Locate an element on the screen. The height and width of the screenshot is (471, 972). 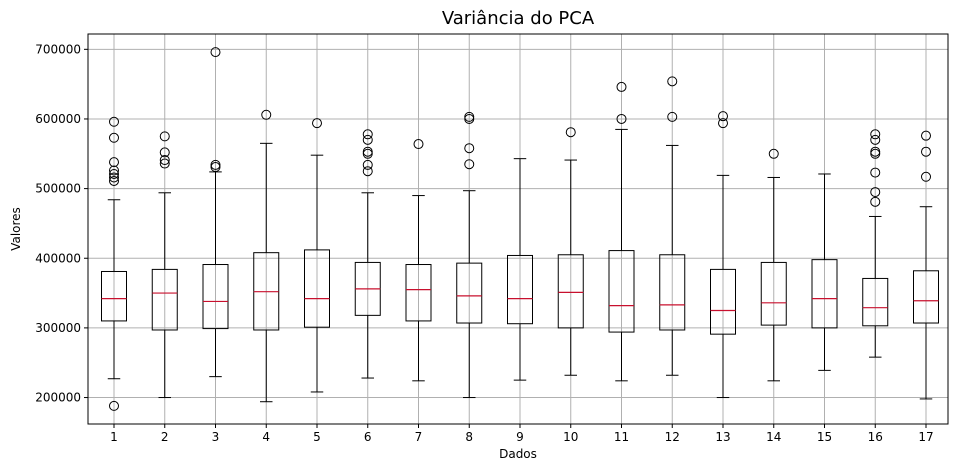
y-tick-label: 400000 is located at coordinates (58, 258).